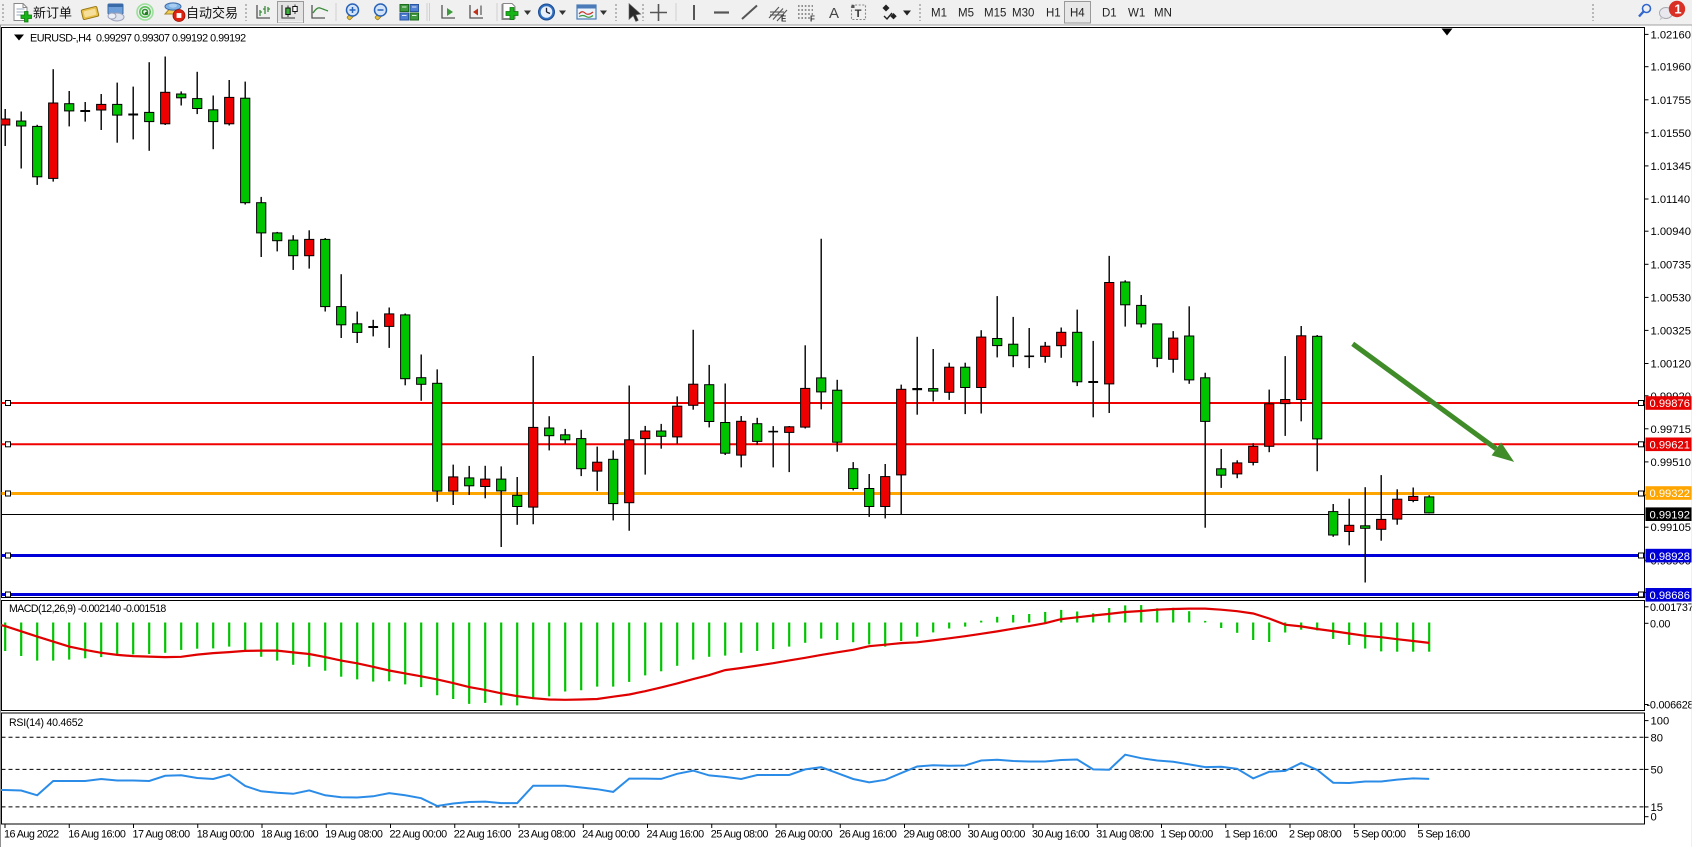 The image size is (1692, 847). What do you see at coordinates (1671, 463) in the screenshot?
I see `svg-text: 0.99510` at bounding box center [1671, 463].